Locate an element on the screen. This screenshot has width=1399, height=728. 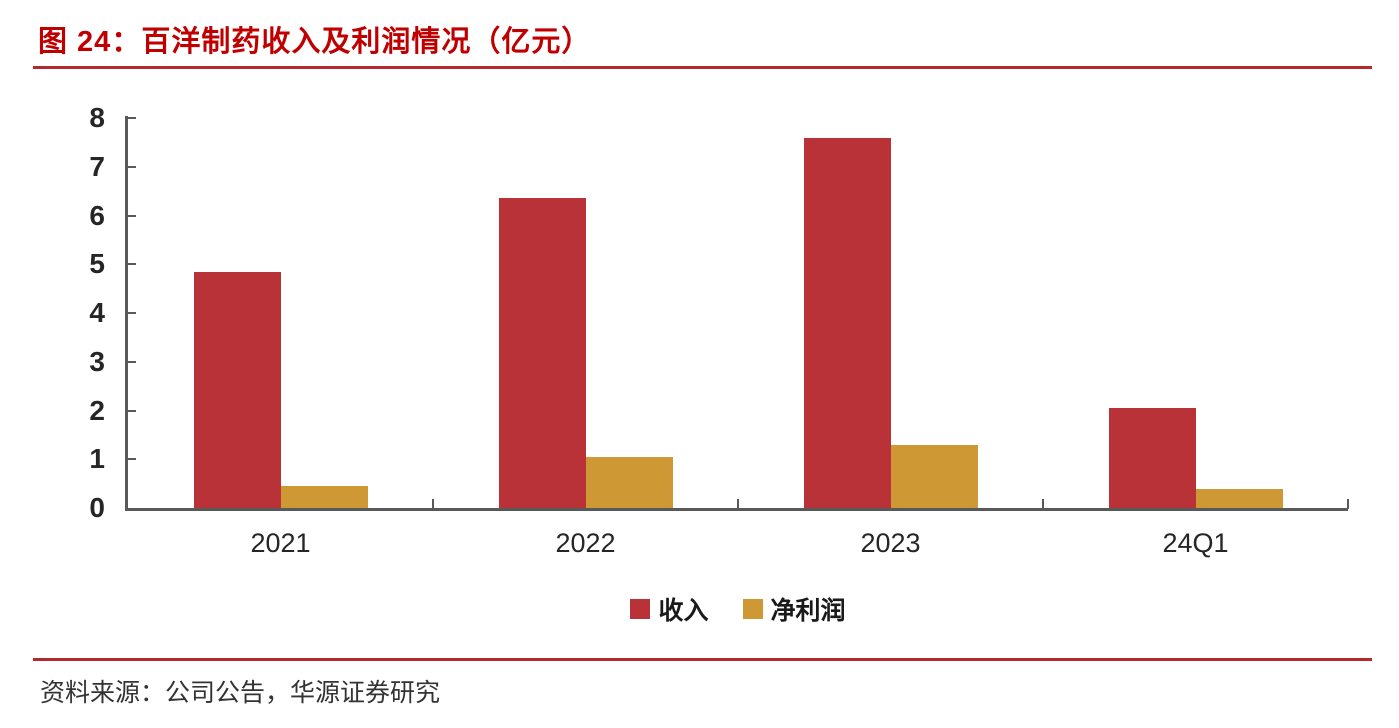
net-profit-swatch-icon is located at coordinates (752, 609).